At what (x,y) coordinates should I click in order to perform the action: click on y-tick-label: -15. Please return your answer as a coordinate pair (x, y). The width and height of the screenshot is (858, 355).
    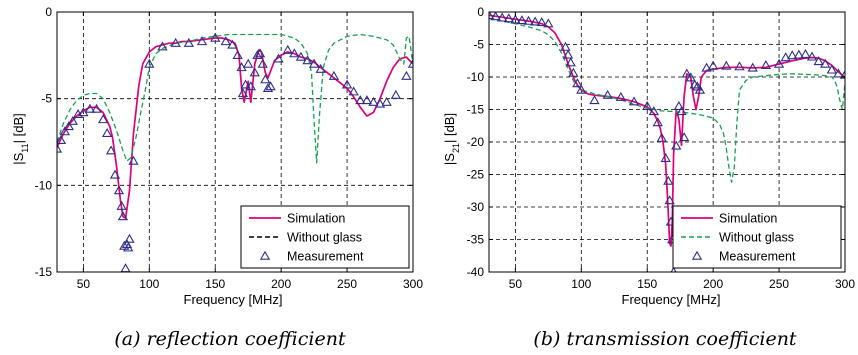
    Looking at the image, I should click on (476, 110).